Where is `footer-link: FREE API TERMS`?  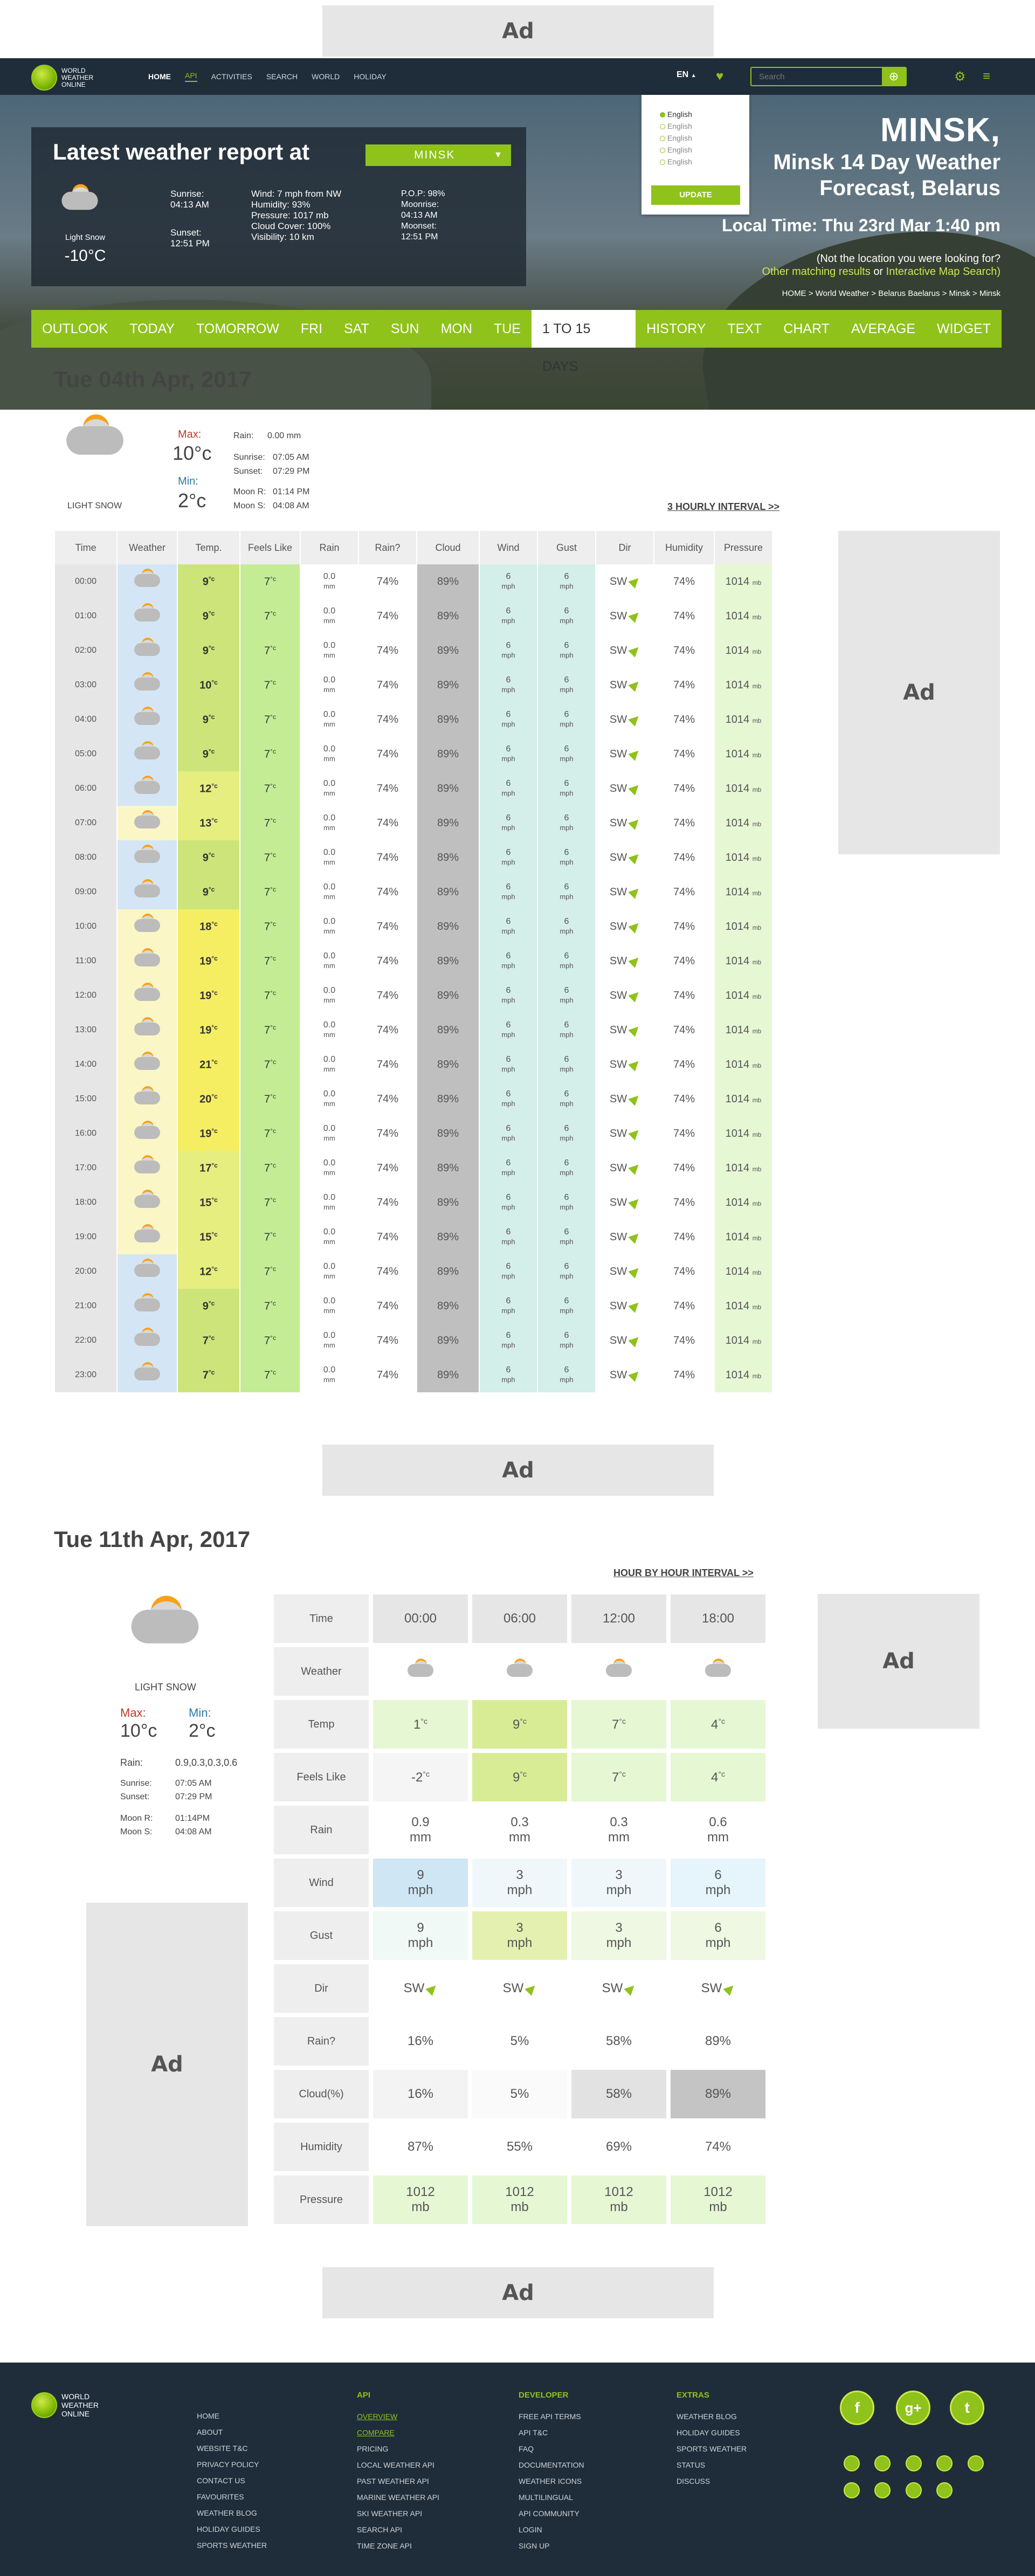 footer-link: FREE API TERMS is located at coordinates (550, 2416).